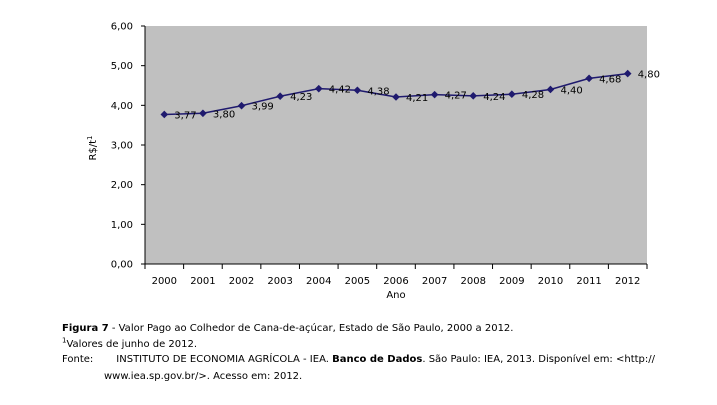  I want to click on source-prefix: Fonte:, so click(78, 359).